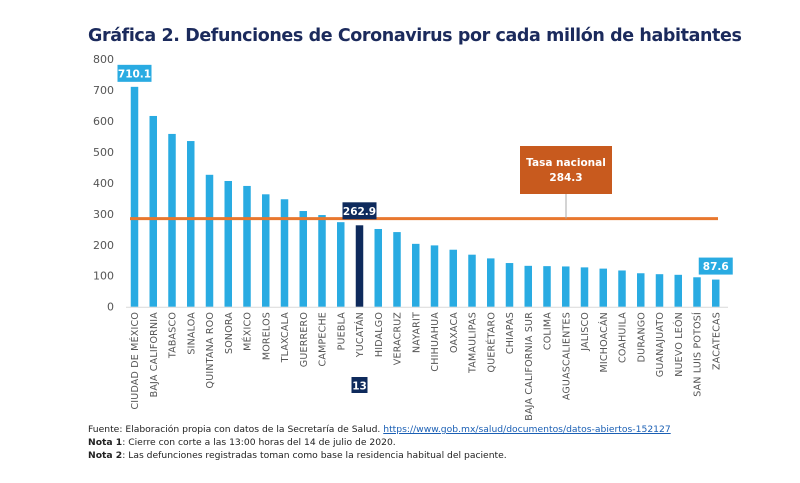 The height and width of the screenshot is (483, 800). I want to click on x-tick-label: GUANAJUATO, so click(660, 344).